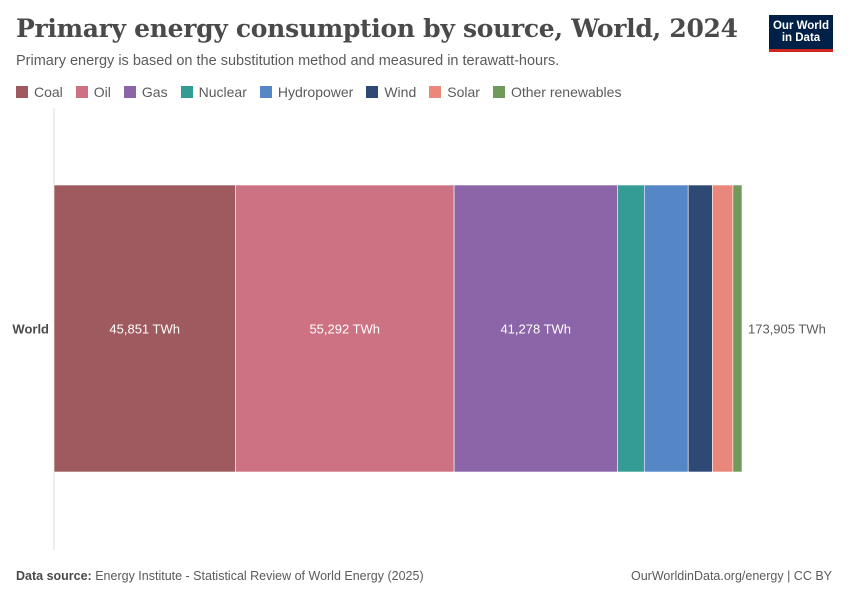 The height and width of the screenshot is (600, 850). I want to click on legend-swatch-solar, so click(435, 92).